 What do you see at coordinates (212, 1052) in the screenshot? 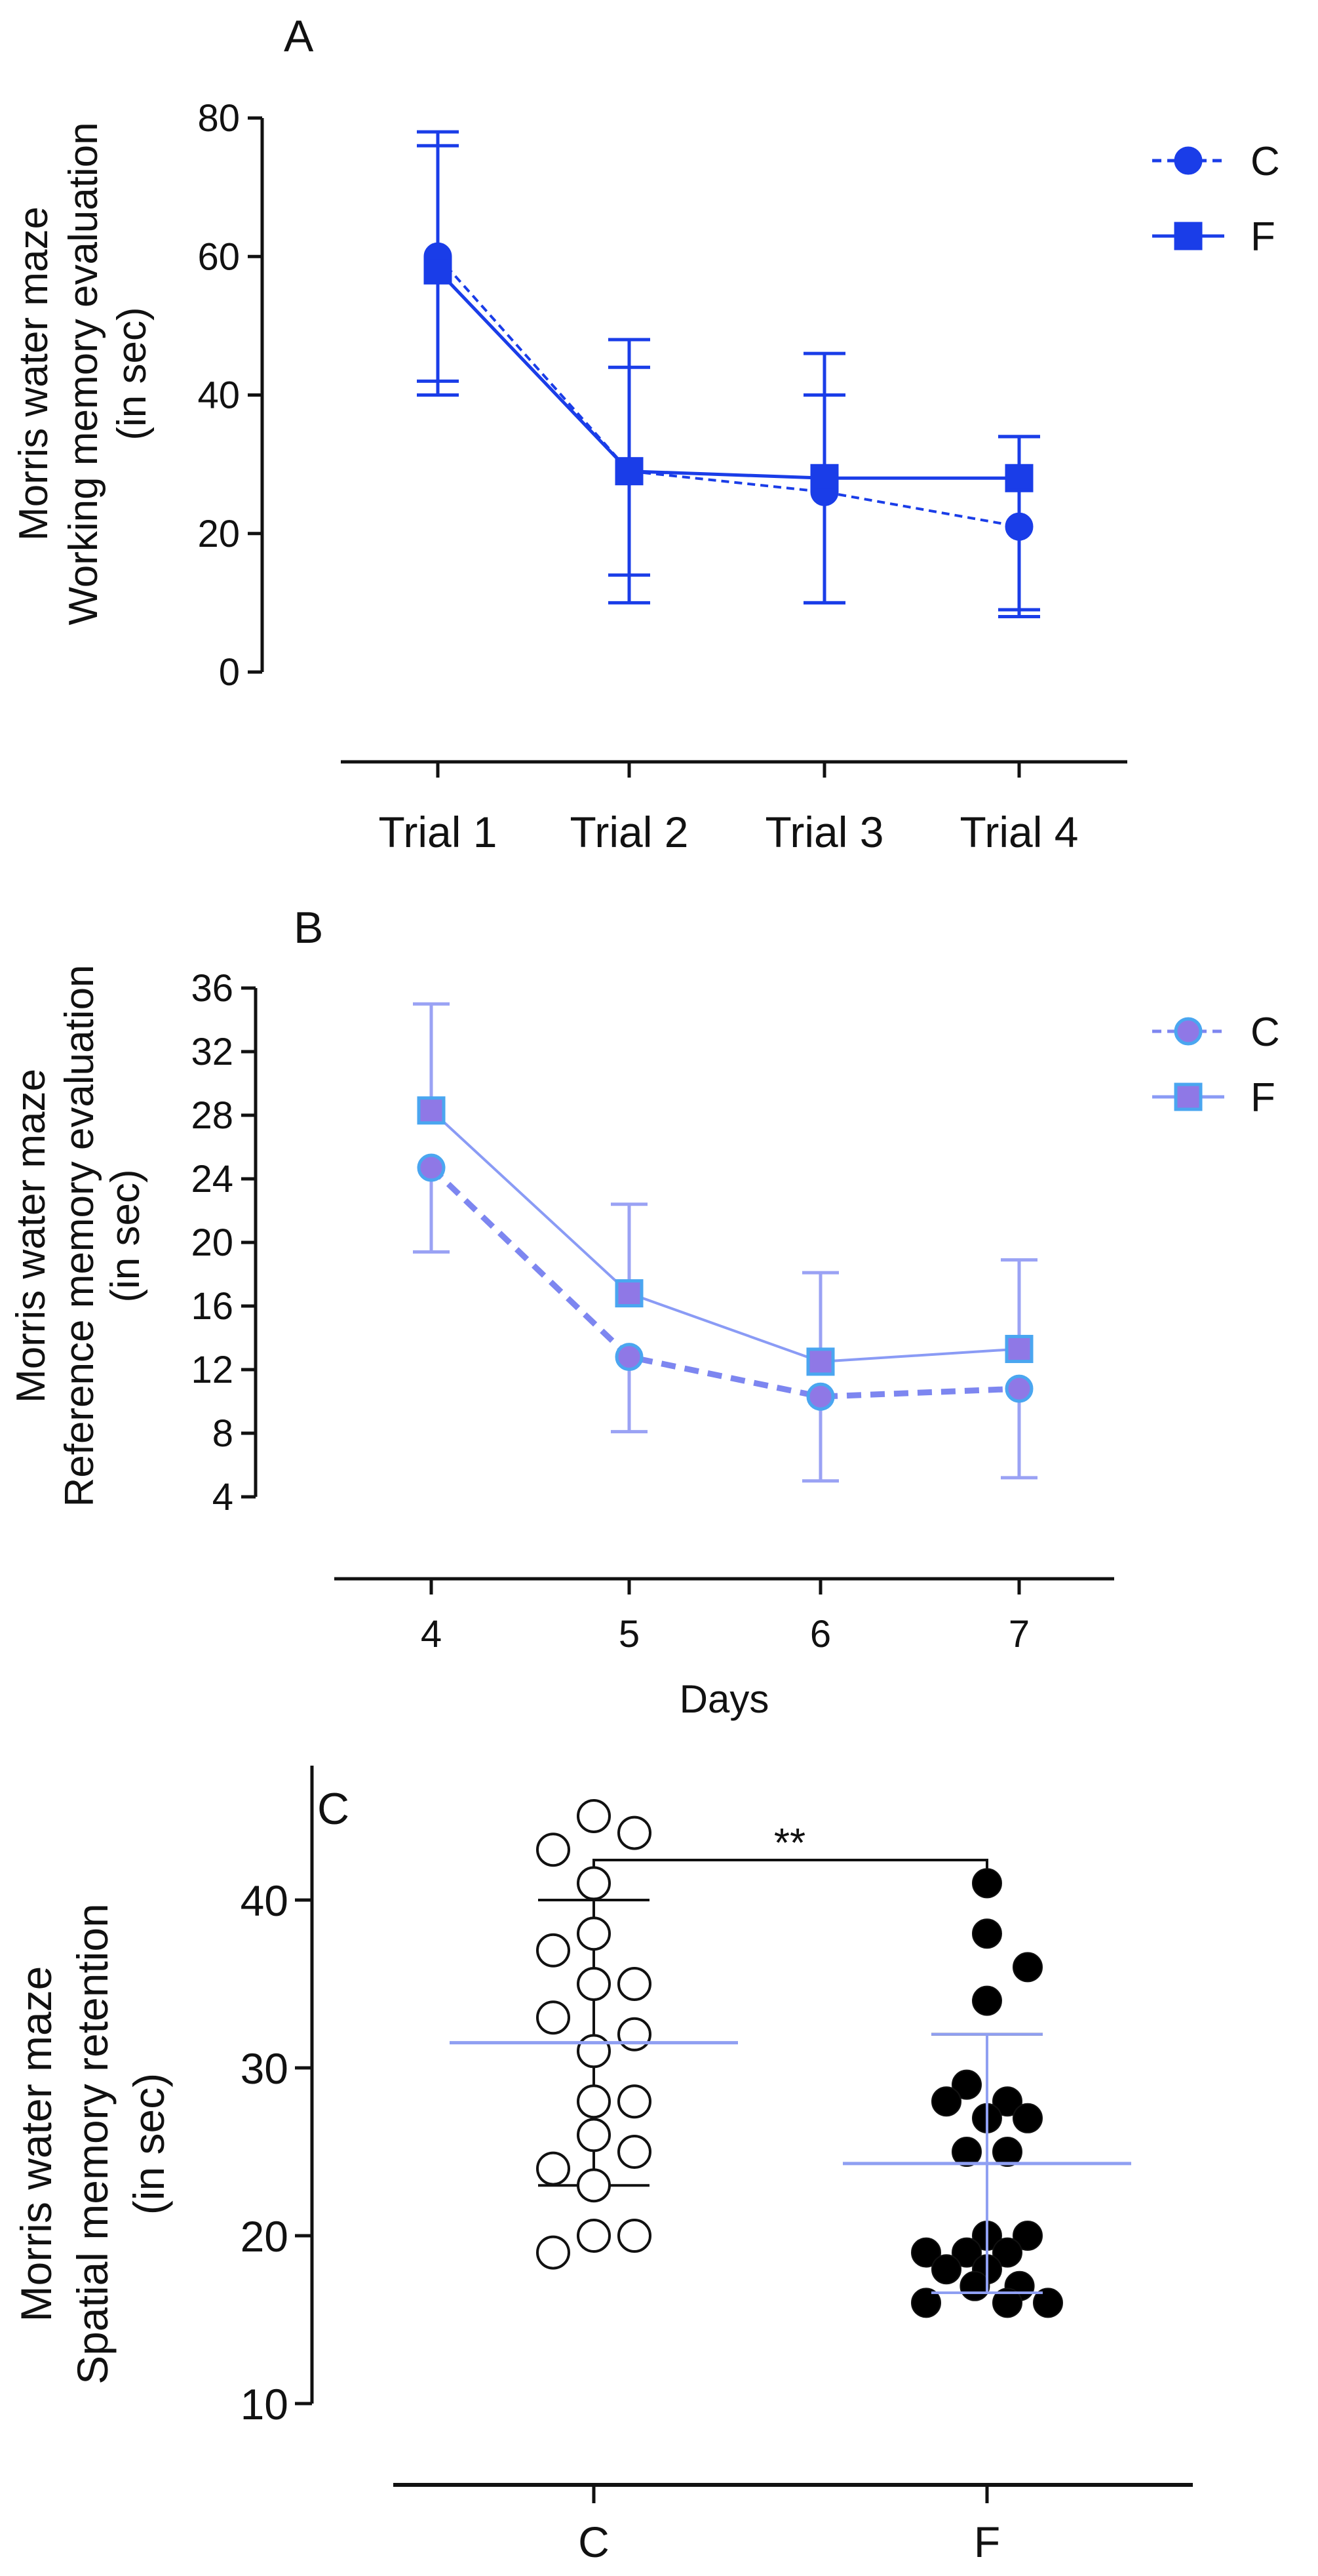
I see `y-tick-label: 32` at bounding box center [212, 1052].